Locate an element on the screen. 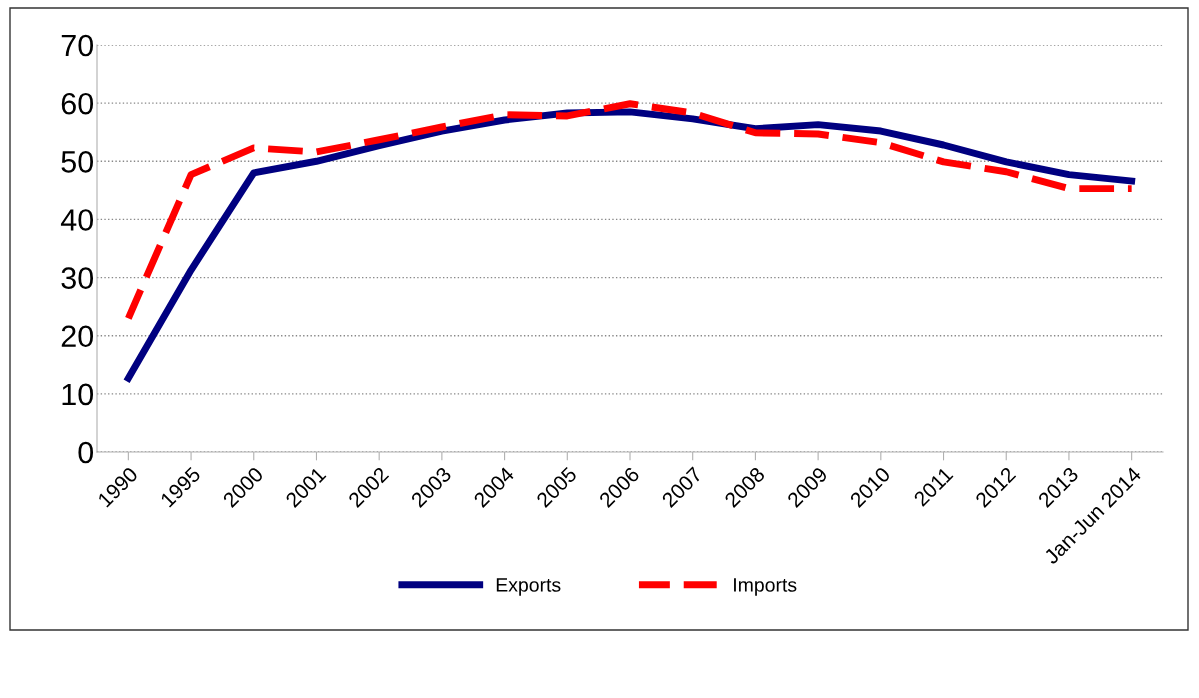 The width and height of the screenshot is (1199, 698). y-tick-label: 60 is located at coordinates (77, 103).